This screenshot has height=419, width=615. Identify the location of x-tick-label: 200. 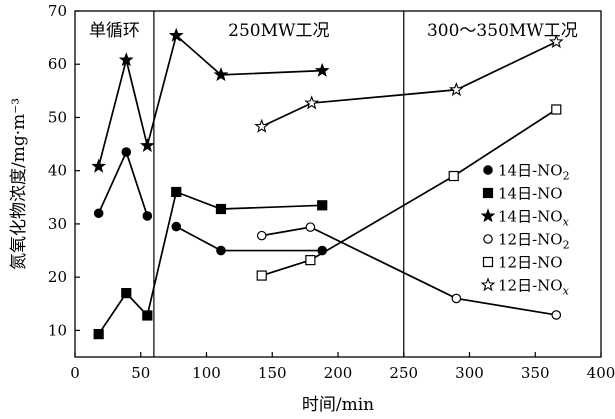
(338, 373).